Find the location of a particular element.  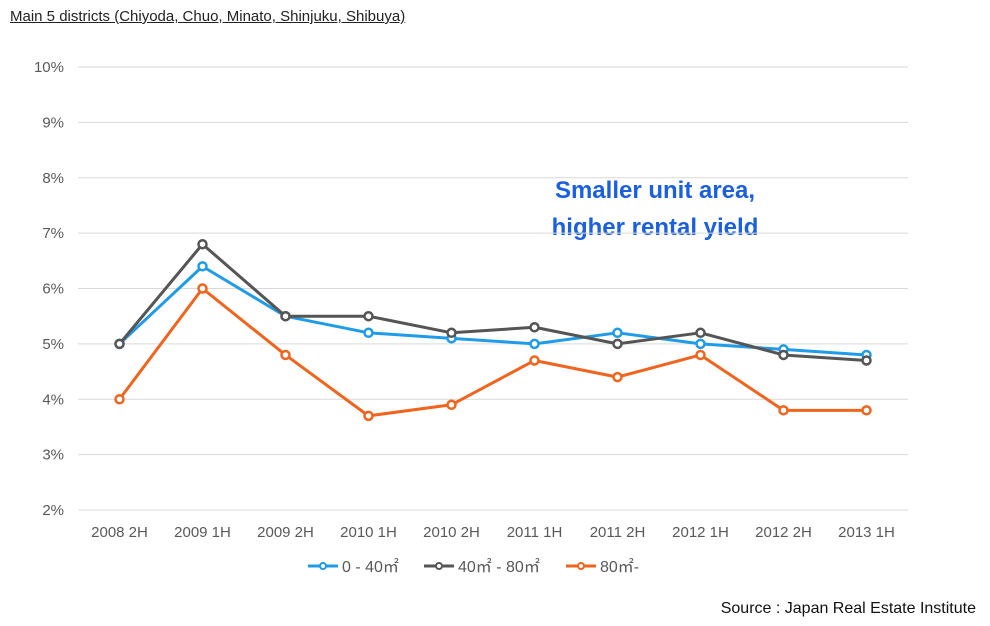

y-tick-label: 4% is located at coordinates (53, 399).